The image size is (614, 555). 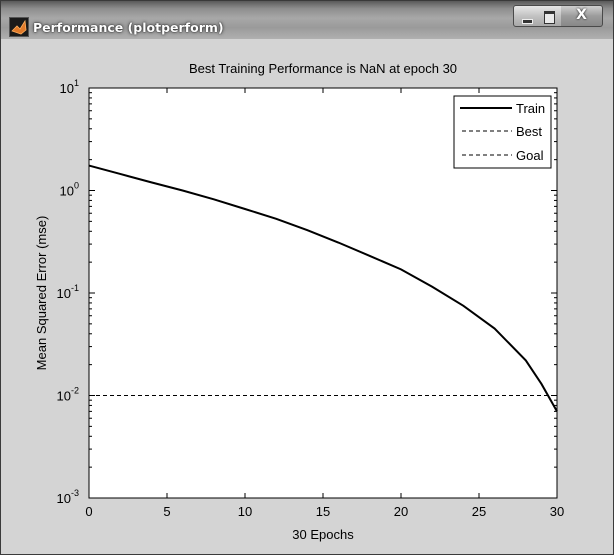 What do you see at coordinates (245, 511) in the screenshot?
I see `x-tick-label-2: 10` at bounding box center [245, 511].